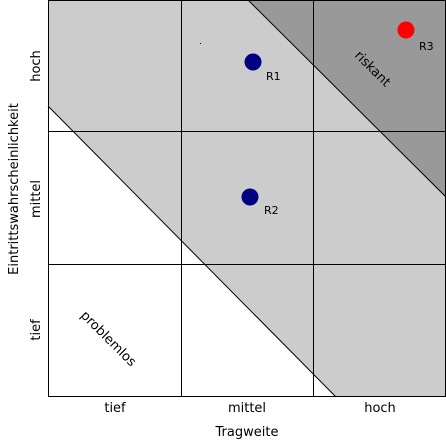 The width and height of the screenshot is (446, 440). I want to click on y-tick-hoch: hoch, so click(36, 66).